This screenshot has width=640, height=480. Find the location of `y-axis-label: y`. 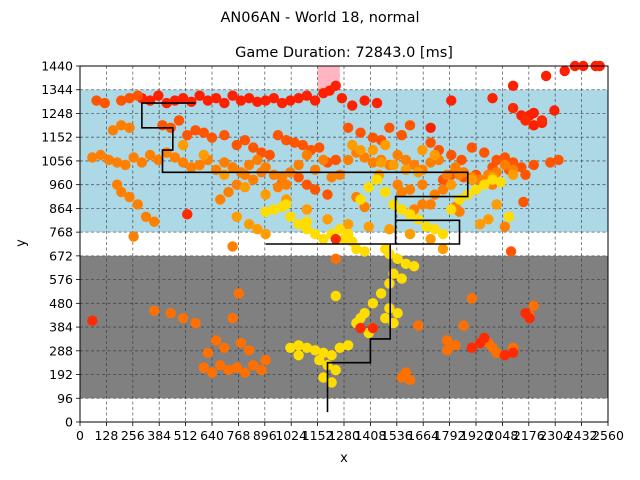

y-axis-label: y is located at coordinates (21, 243).